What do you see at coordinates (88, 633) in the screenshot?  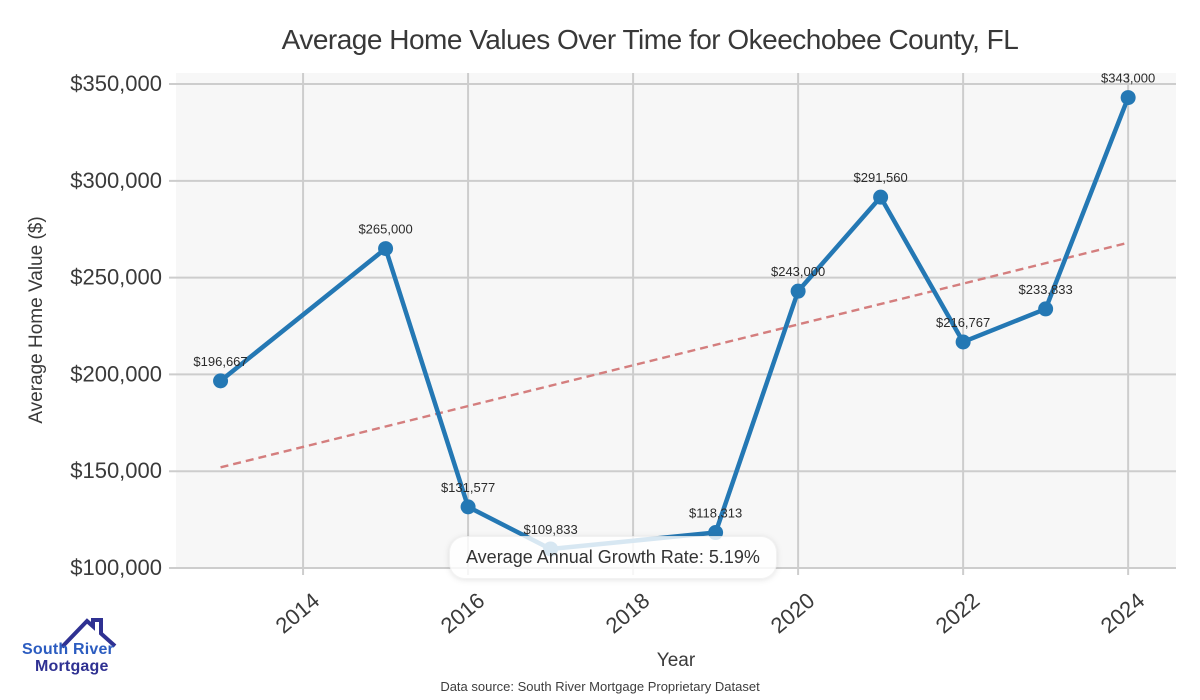 I see `house-roof-icon` at bounding box center [88, 633].